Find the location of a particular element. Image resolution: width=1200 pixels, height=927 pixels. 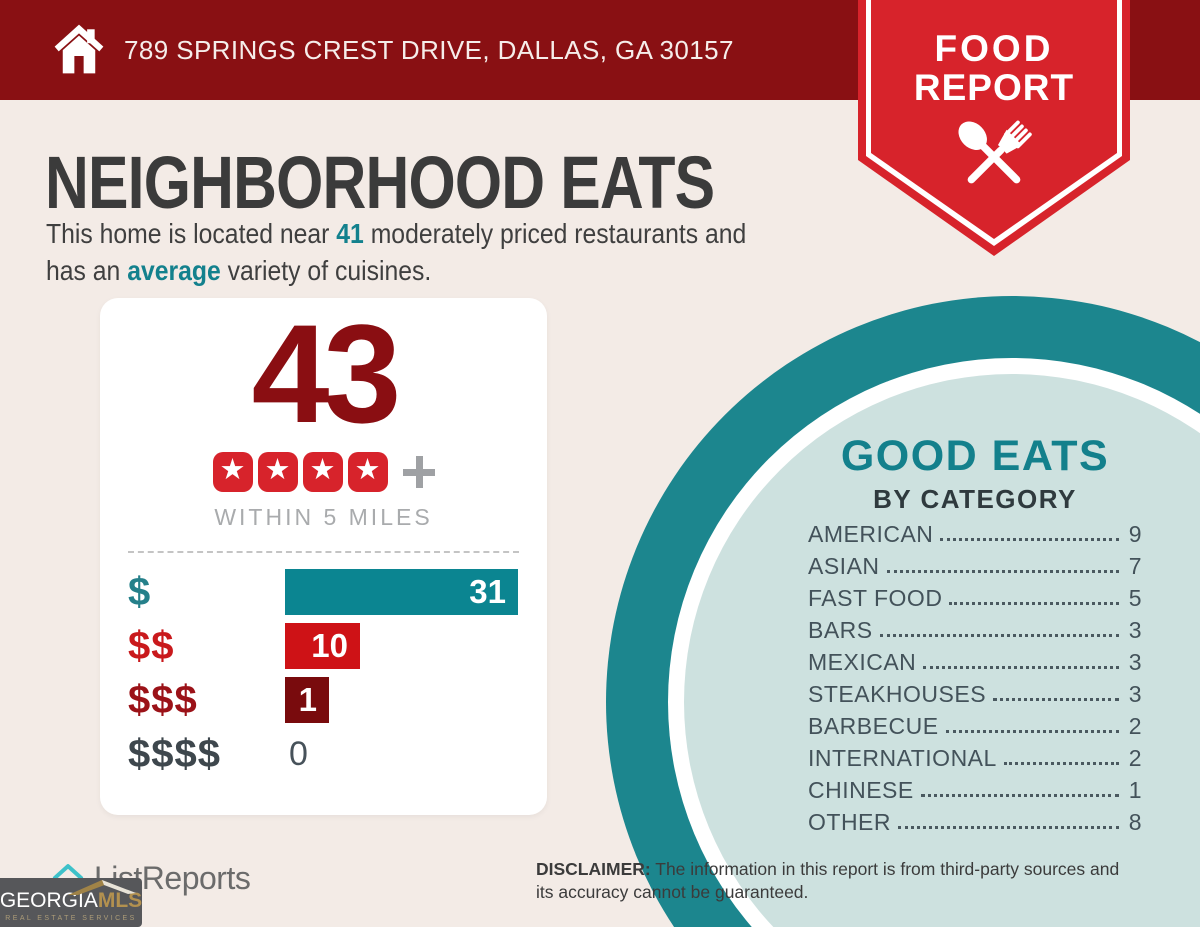

good-eats-subtitle: BY CATEGORY is located at coordinates (975, 499).